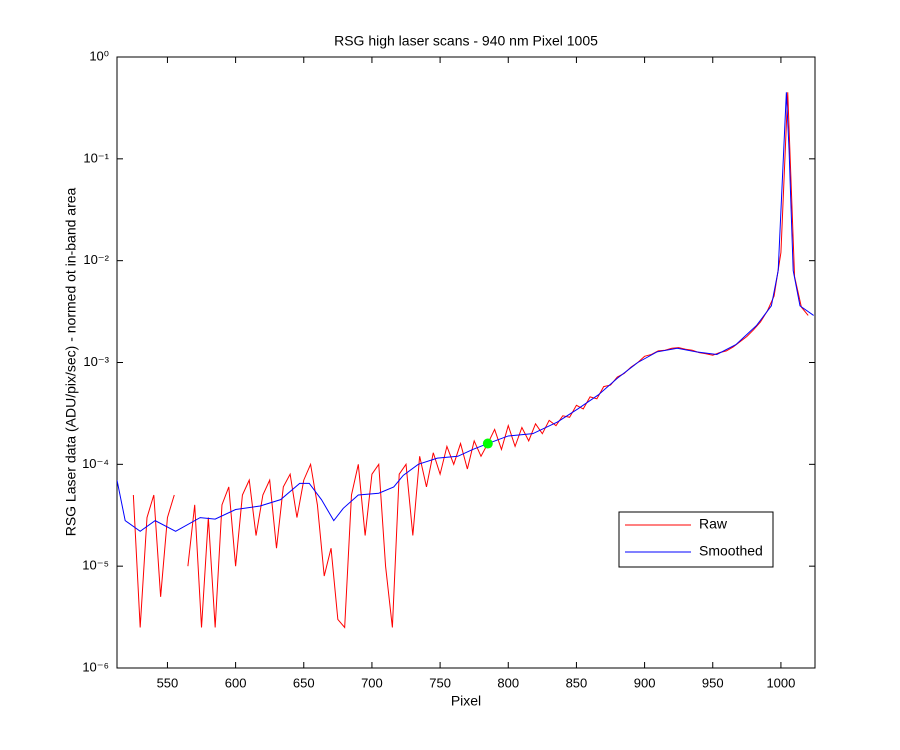  What do you see at coordinates (95, 666) in the screenshot?
I see `y-tick-label: 10⁻⁶` at bounding box center [95, 666].